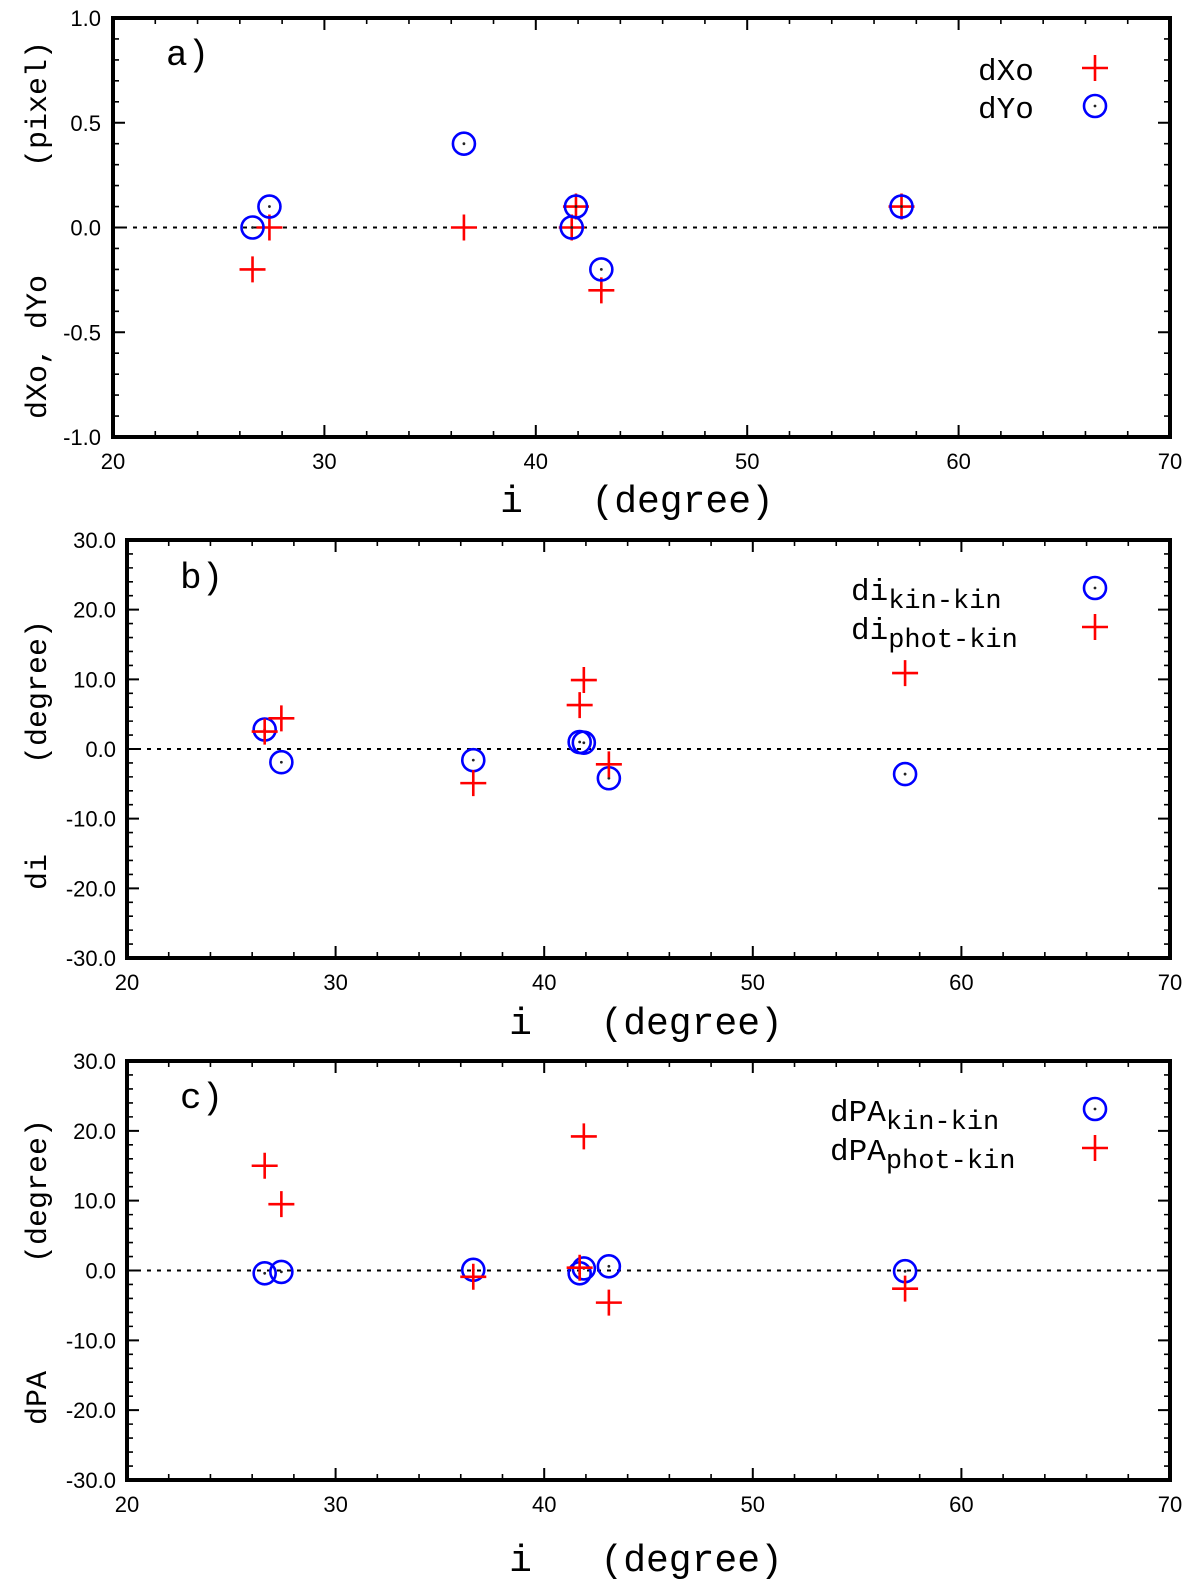 The image size is (1200, 1584). What do you see at coordinates (91, 819) in the screenshot?
I see `y-tick-label: -10.0` at bounding box center [91, 819].